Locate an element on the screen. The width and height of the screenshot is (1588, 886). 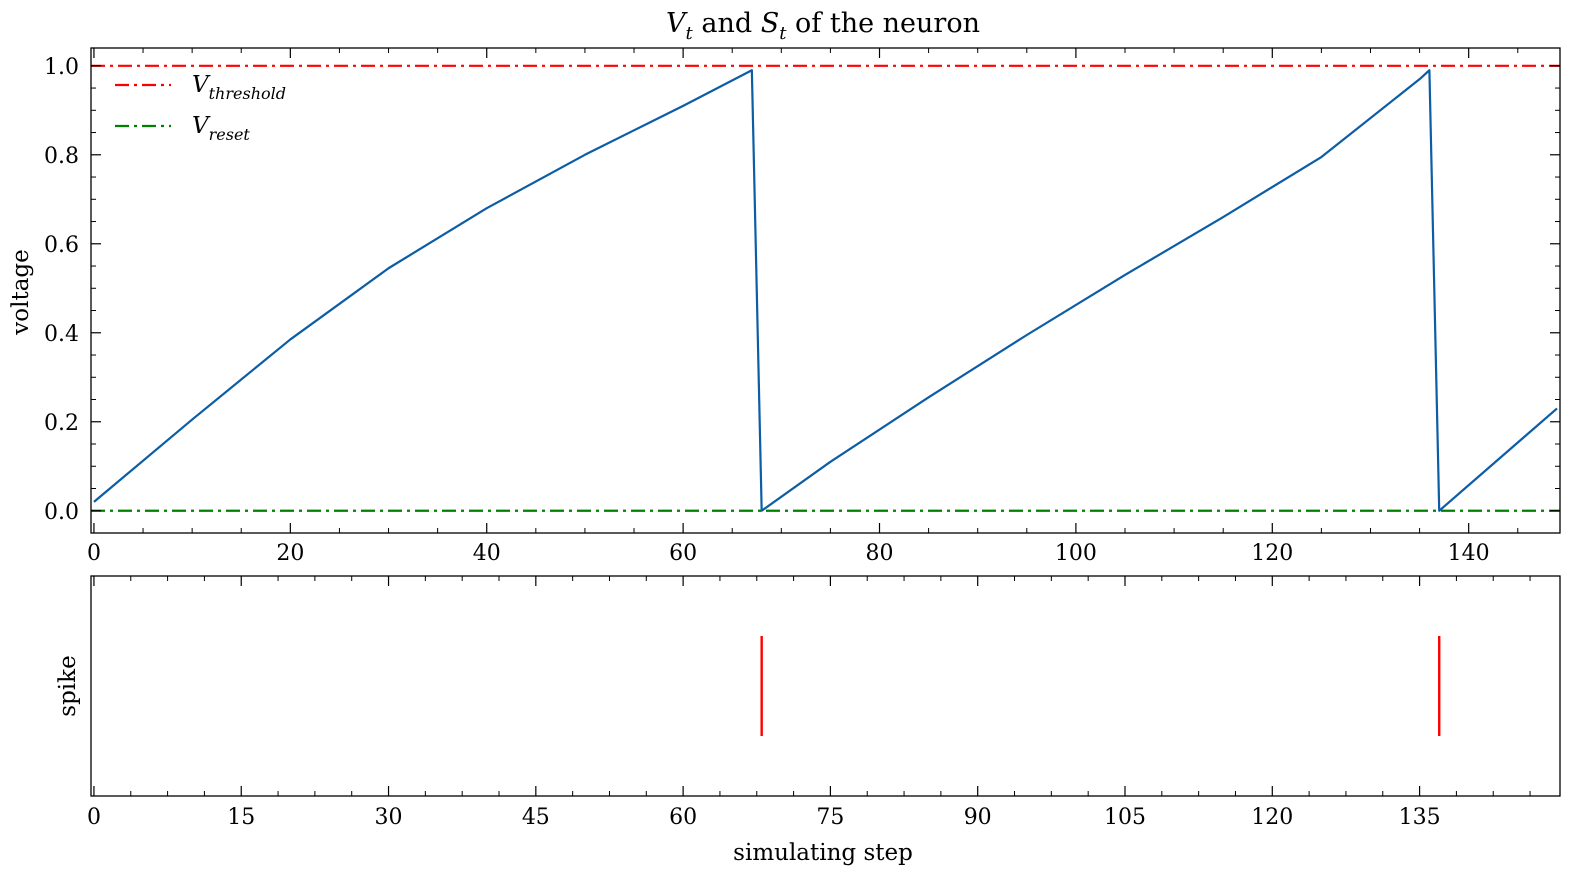
x-tick-label: 100 is located at coordinates (1076, 553).